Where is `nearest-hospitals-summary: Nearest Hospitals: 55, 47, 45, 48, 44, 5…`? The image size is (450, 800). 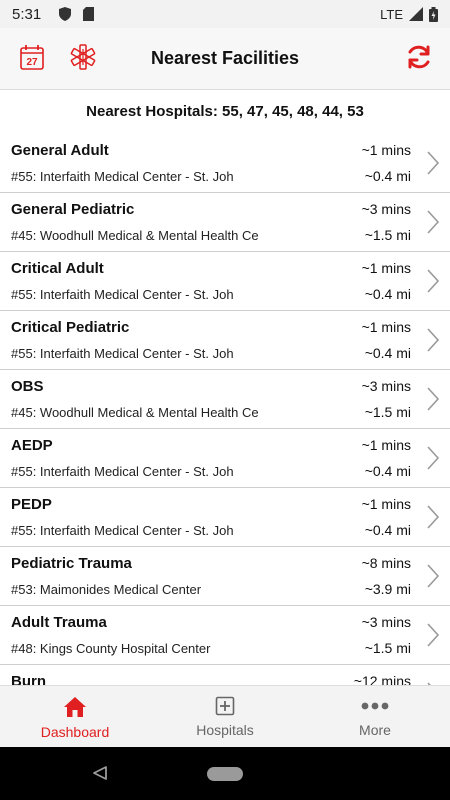 nearest-hospitals-summary: Nearest Hospitals: 55, 47, 45, 48, 44, 5… is located at coordinates (225, 111).